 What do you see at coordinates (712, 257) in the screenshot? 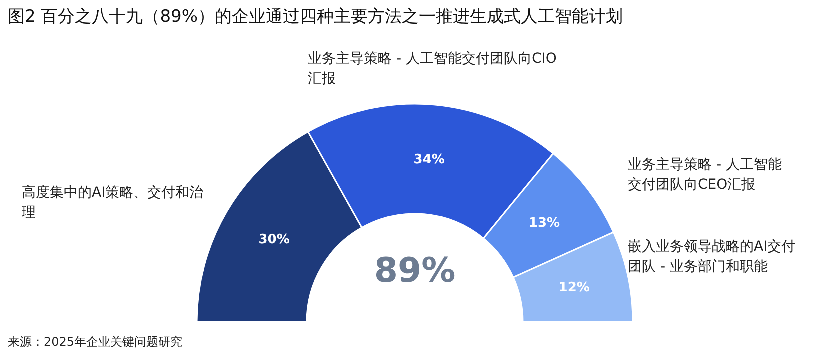
I see `slice-label: 嵌入业务领导战略的AI交付团队 - 业务部门和职能` at bounding box center [712, 257].